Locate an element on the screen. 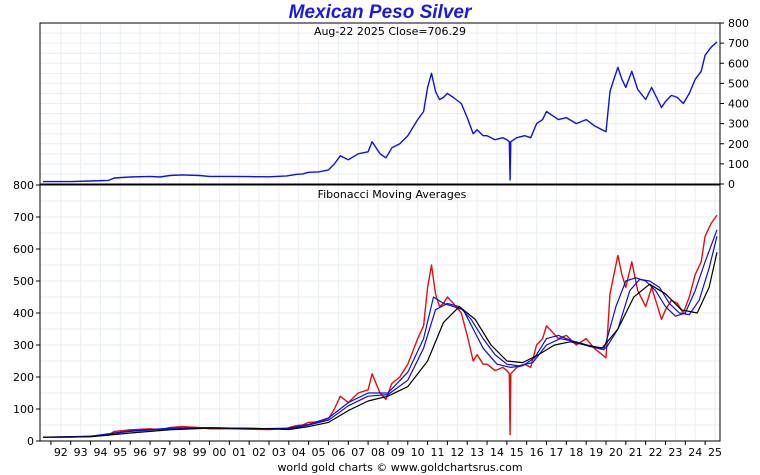  x-tick-label: 01 is located at coordinates (239, 452).